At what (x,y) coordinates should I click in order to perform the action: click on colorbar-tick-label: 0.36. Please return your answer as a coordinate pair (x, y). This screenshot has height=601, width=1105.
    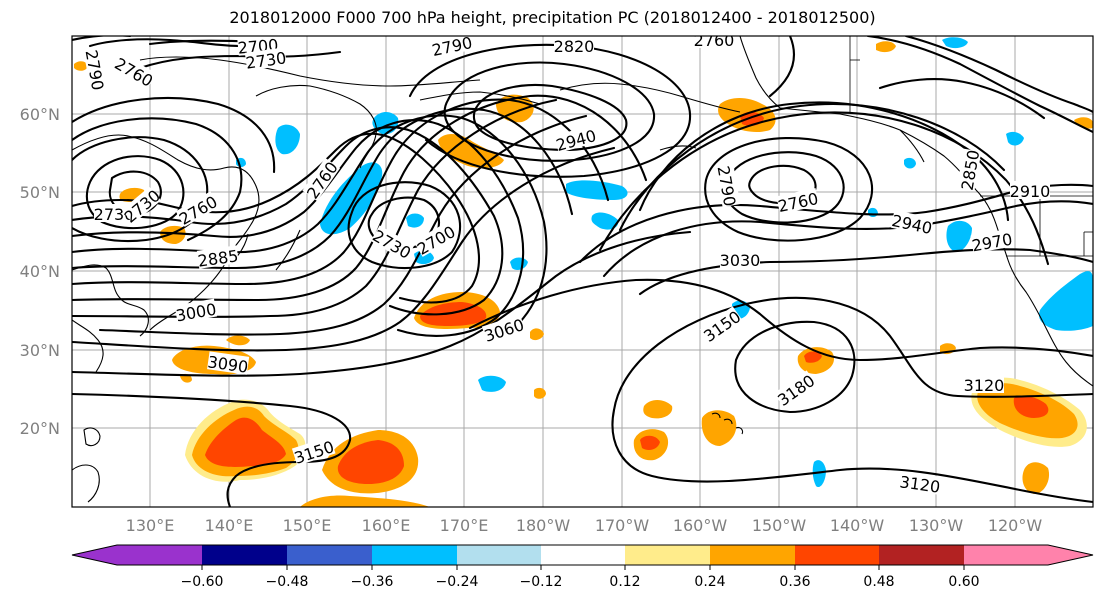
    Looking at the image, I should click on (794, 582).